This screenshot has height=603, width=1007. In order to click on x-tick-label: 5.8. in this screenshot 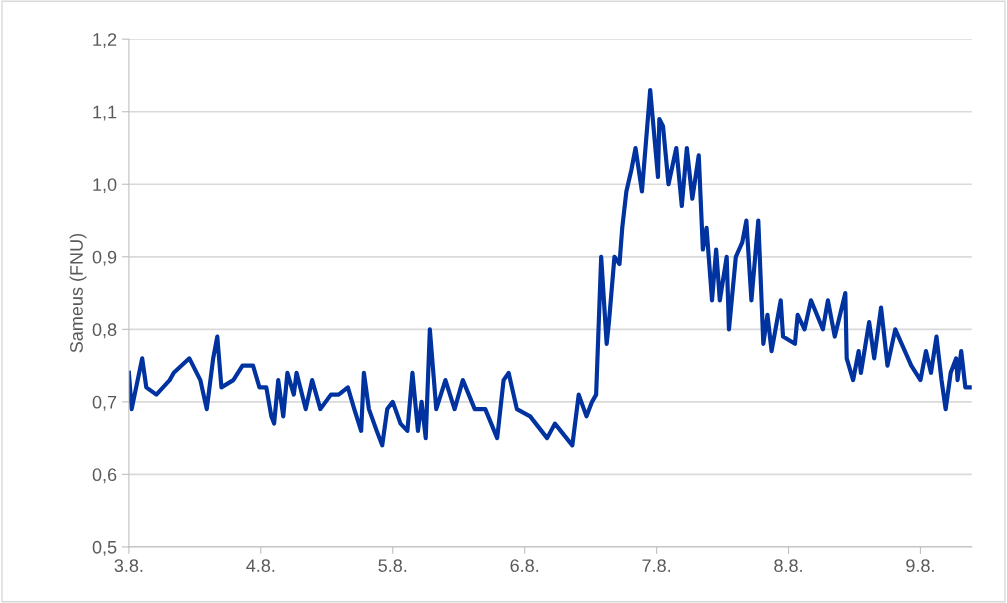, I will do `click(392, 565)`.